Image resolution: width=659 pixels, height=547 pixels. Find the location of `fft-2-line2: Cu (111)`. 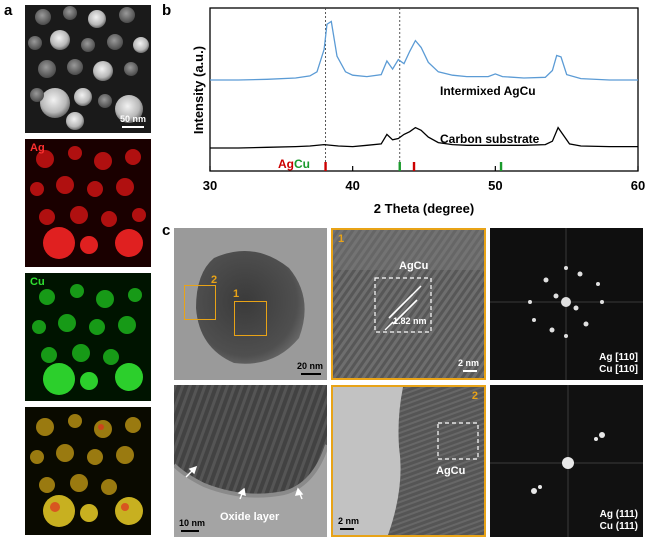

fft-2-line2: Cu (111) is located at coordinates (618, 526).